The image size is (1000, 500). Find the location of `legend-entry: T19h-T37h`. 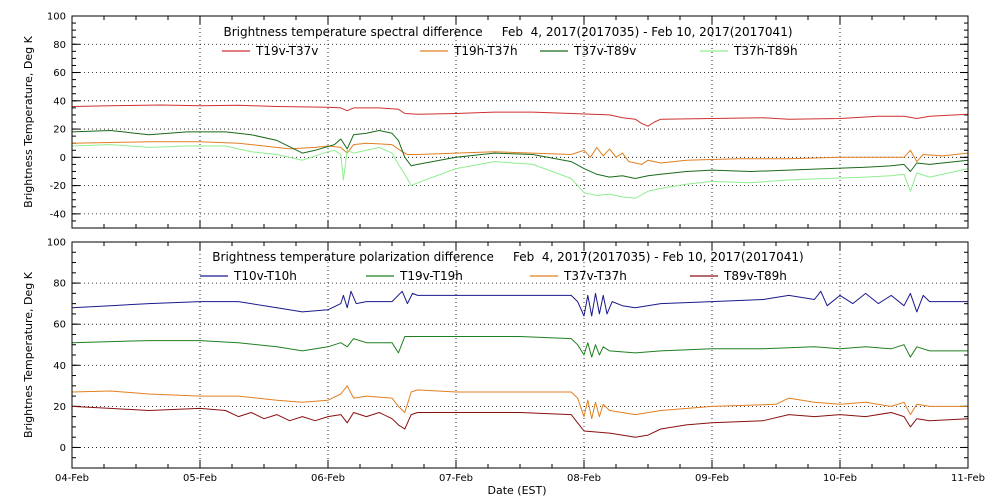

legend-entry: T19h-T37h is located at coordinates (485, 51).